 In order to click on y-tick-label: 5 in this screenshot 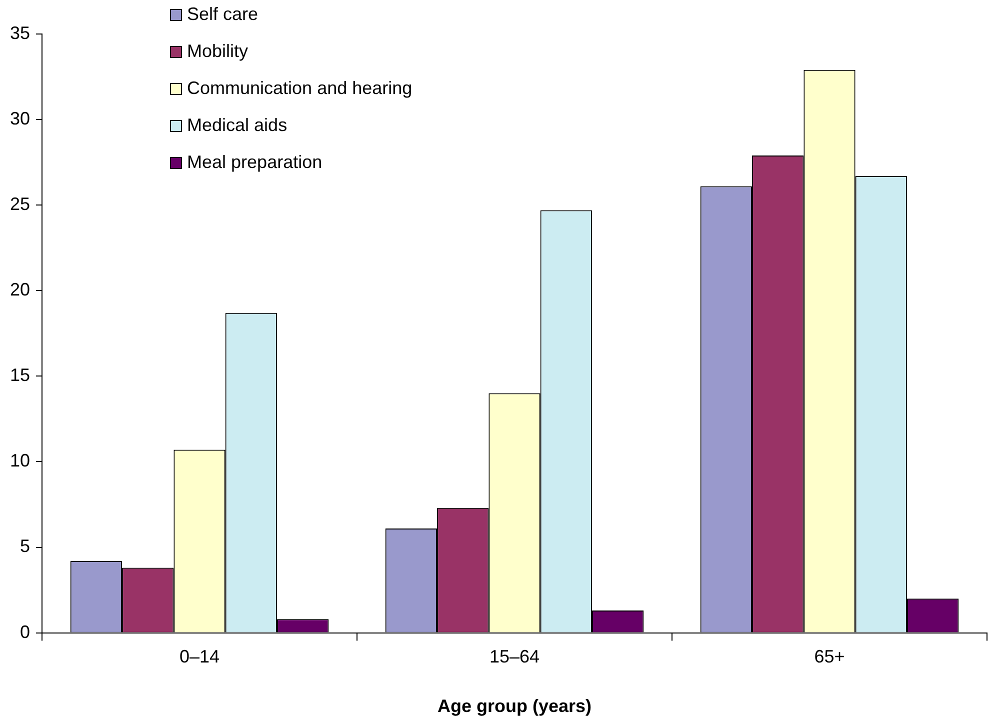, I will do `click(25, 546)`.